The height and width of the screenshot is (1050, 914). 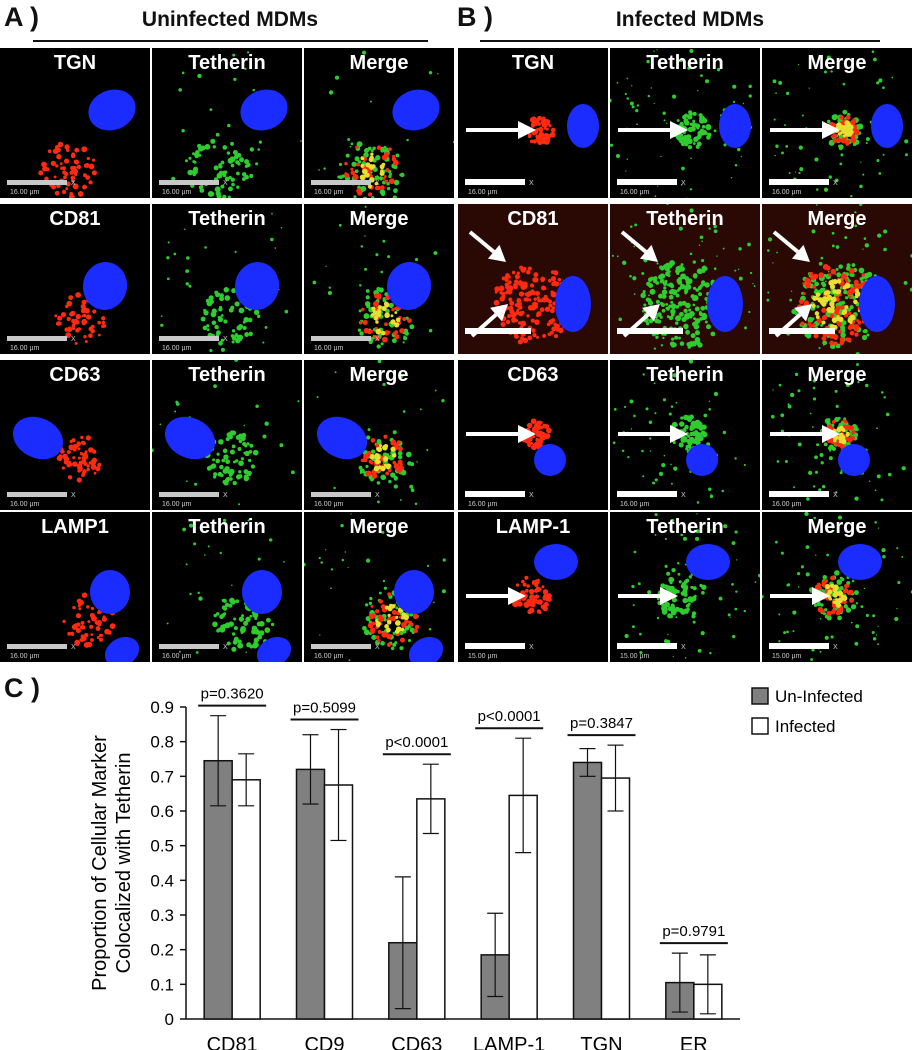 I want to click on tile-label-marker: CD81, so click(x=75, y=219).